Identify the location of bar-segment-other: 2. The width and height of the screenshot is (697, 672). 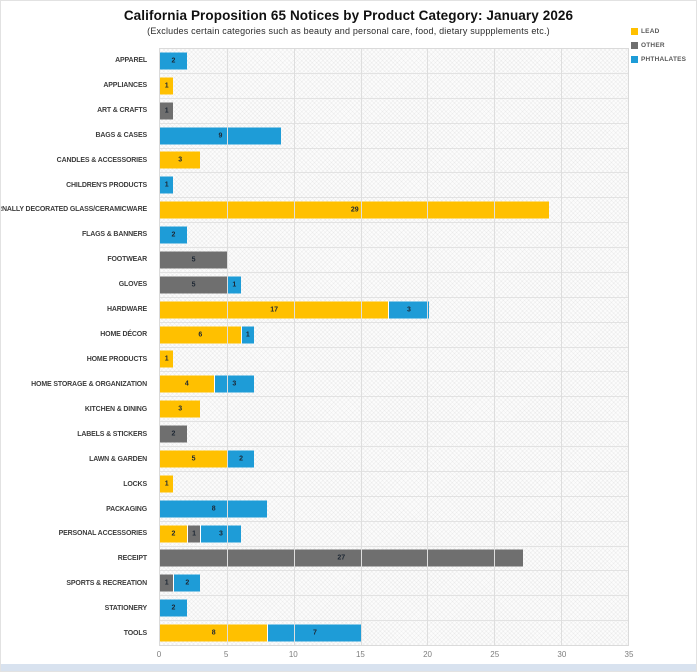
(173, 434).